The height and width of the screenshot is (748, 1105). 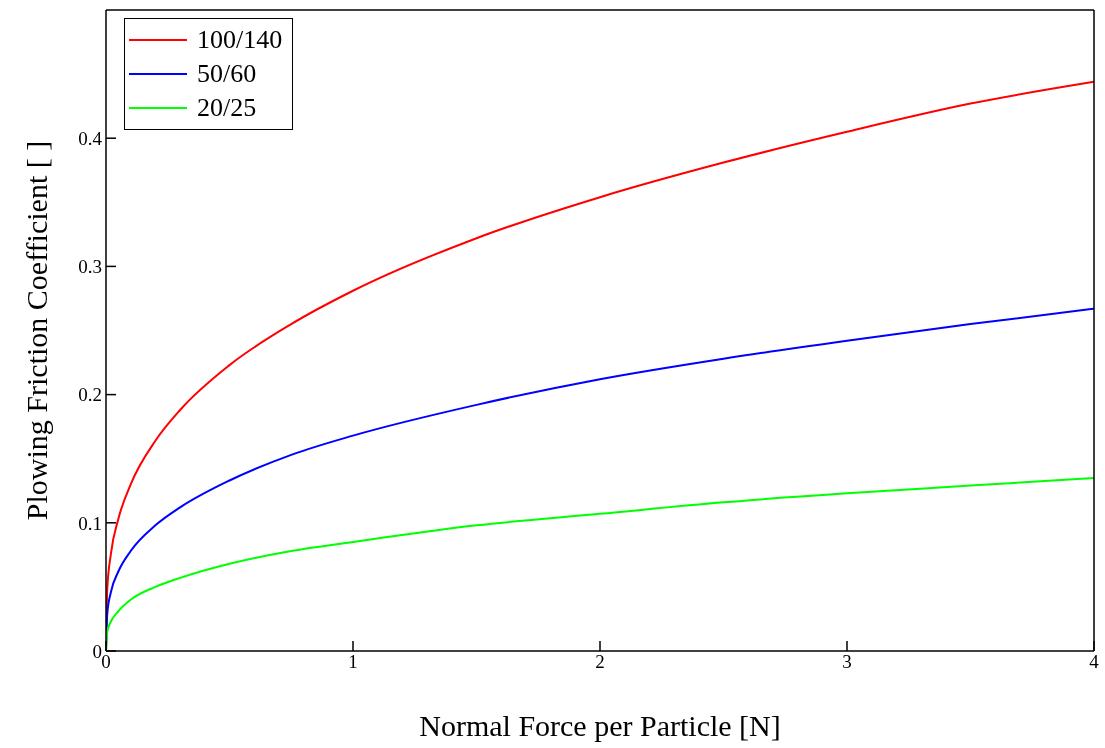 What do you see at coordinates (1094, 662) in the screenshot?
I see `x-tick-label: 4` at bounding box center [1094, 662].